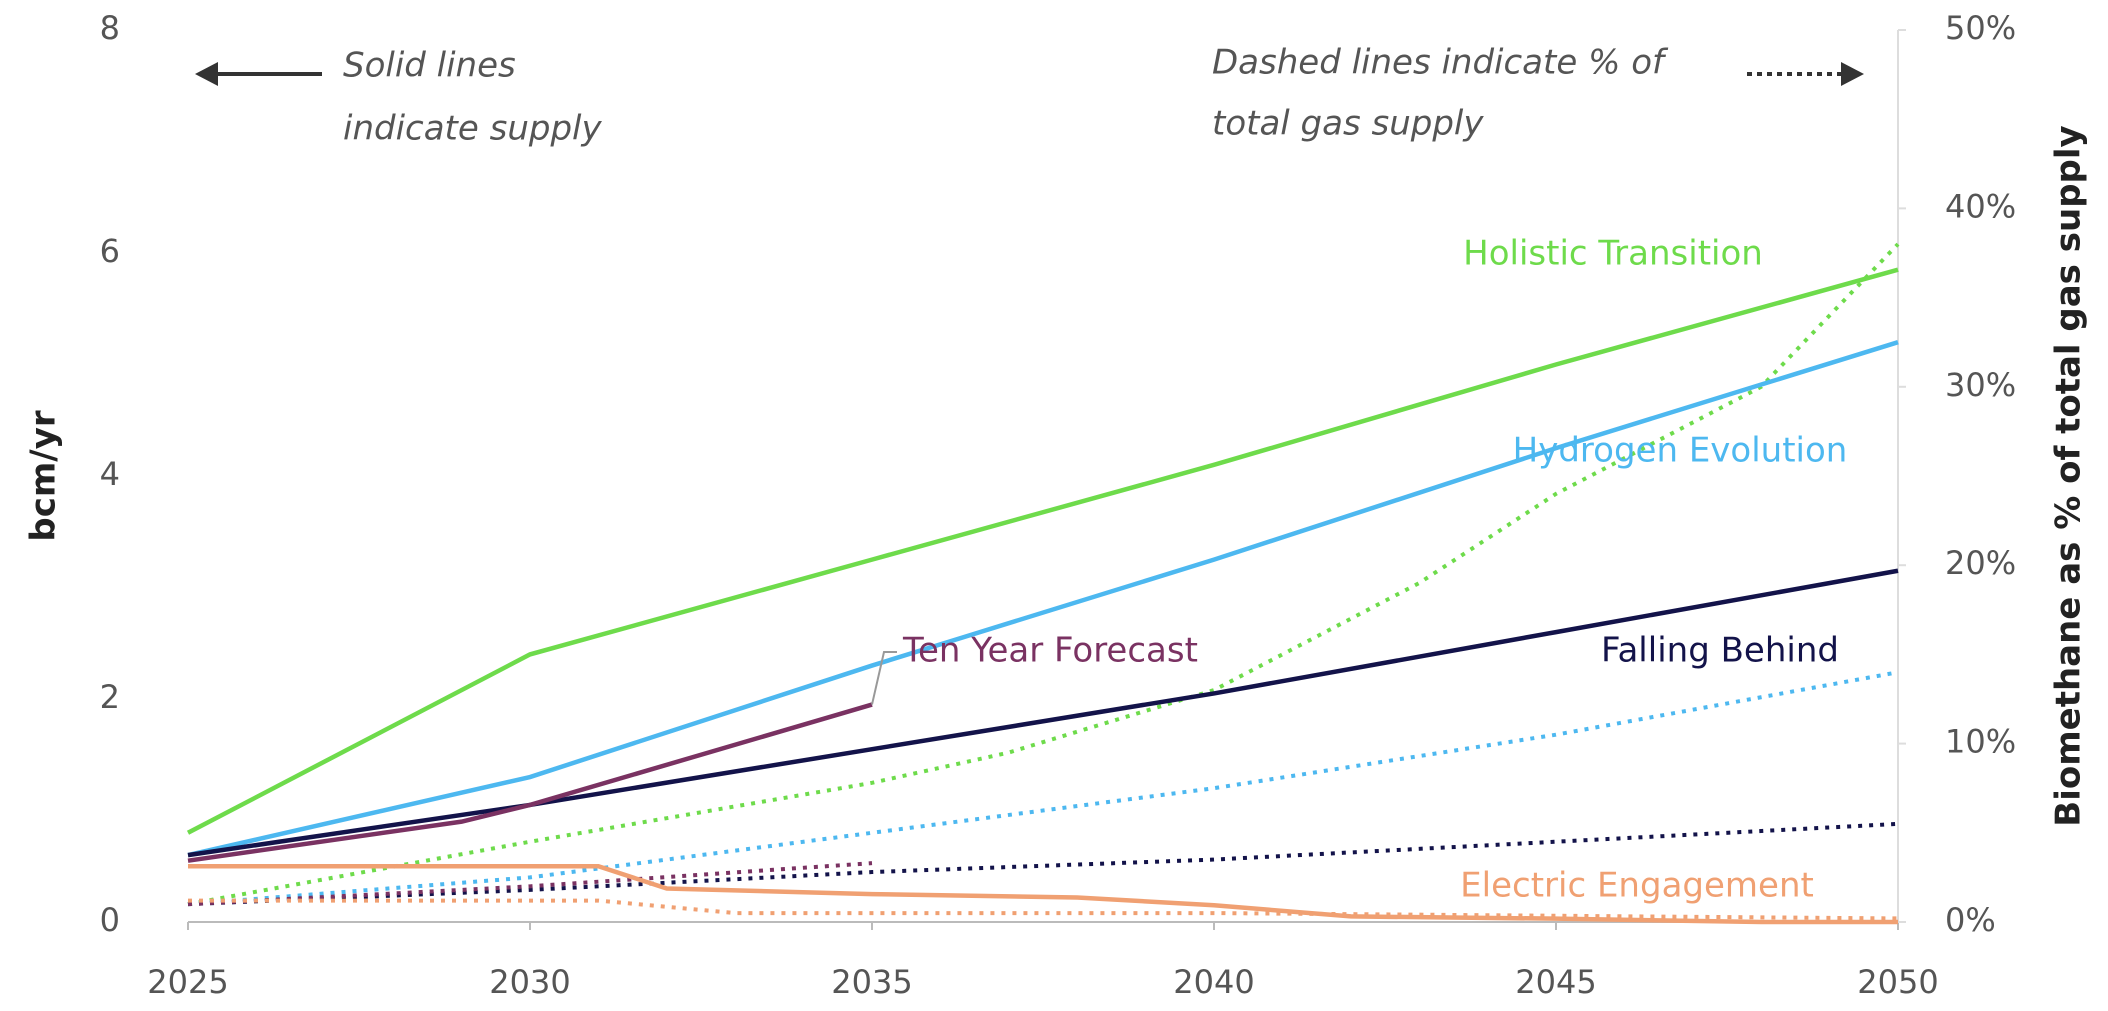 The image size is (2108, 1011). I want to click on x-tick-label: 2040, so click(1213, 982).